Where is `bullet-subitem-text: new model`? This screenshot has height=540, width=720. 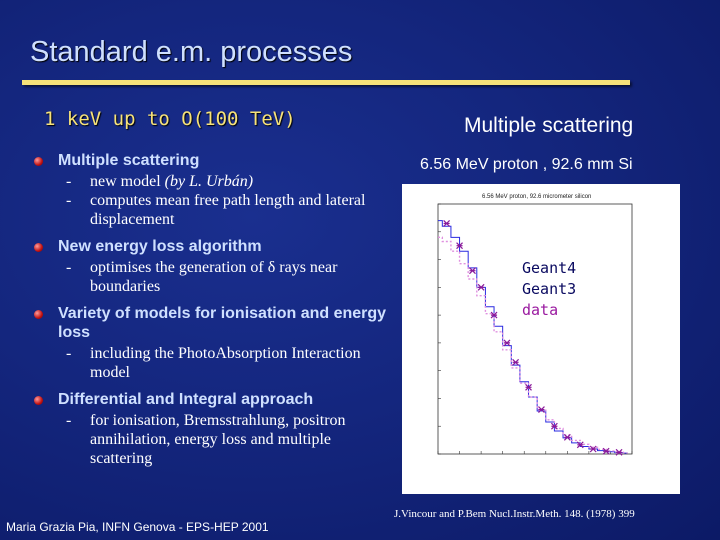
bullet-subitem-text: new model is located at coordinates (127, 181).